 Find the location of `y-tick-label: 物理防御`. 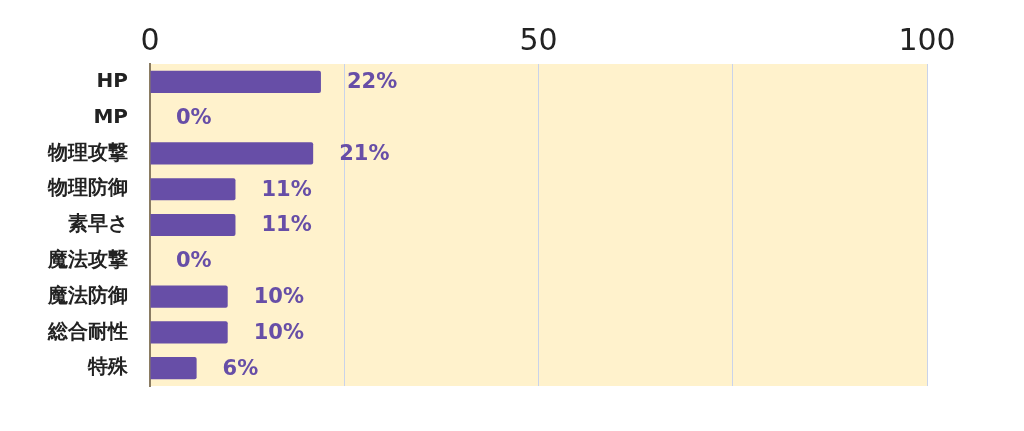

y-tick-label: 物理防御 is located at coordinates (87, 187).